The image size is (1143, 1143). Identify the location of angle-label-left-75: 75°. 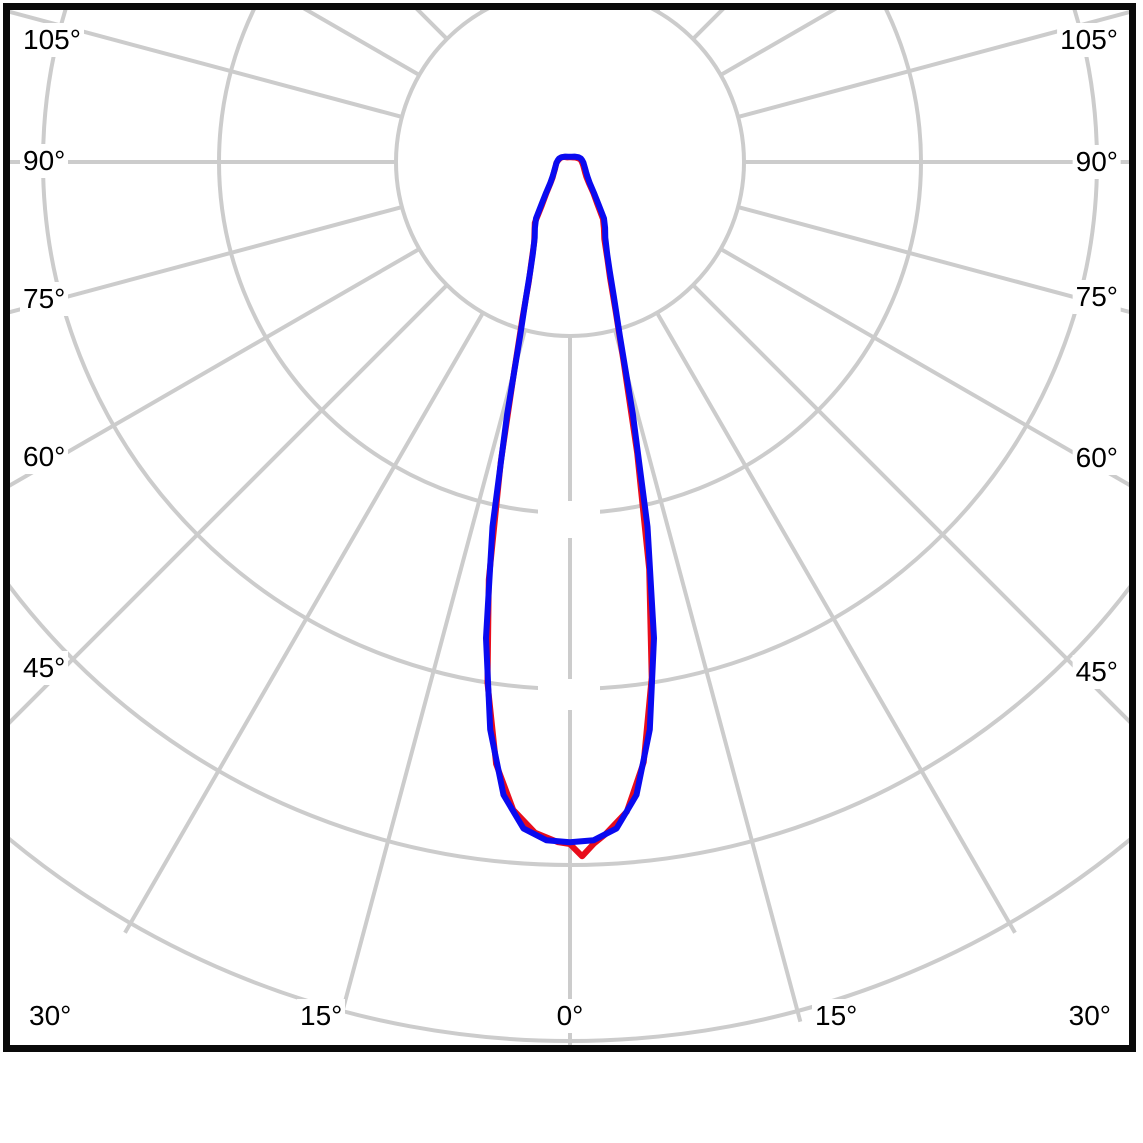
(44, 299).